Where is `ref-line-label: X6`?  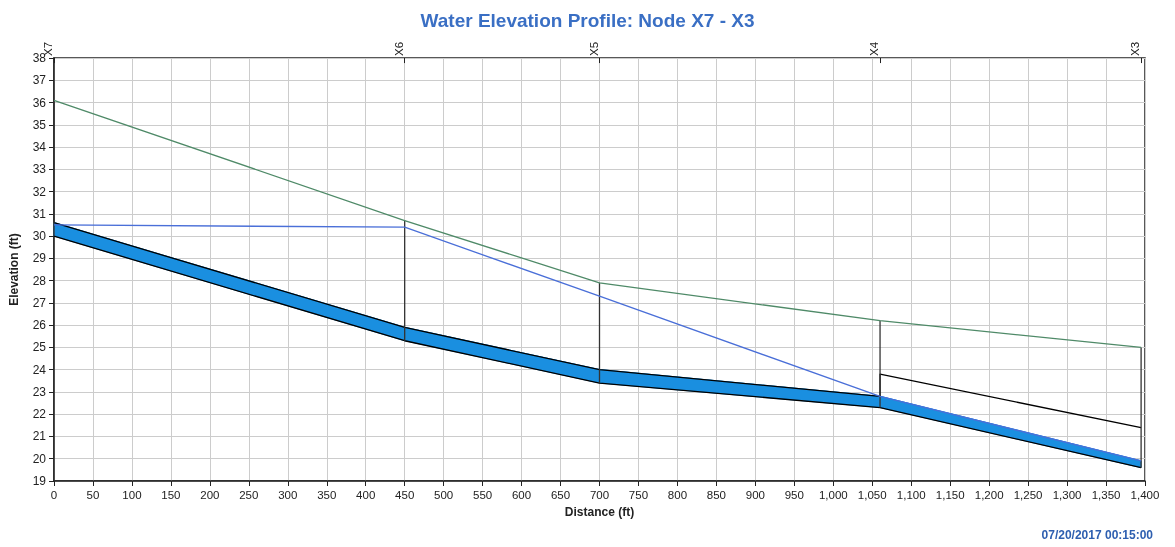 ref-line-label: X6 is located at coordinates (398, 49).